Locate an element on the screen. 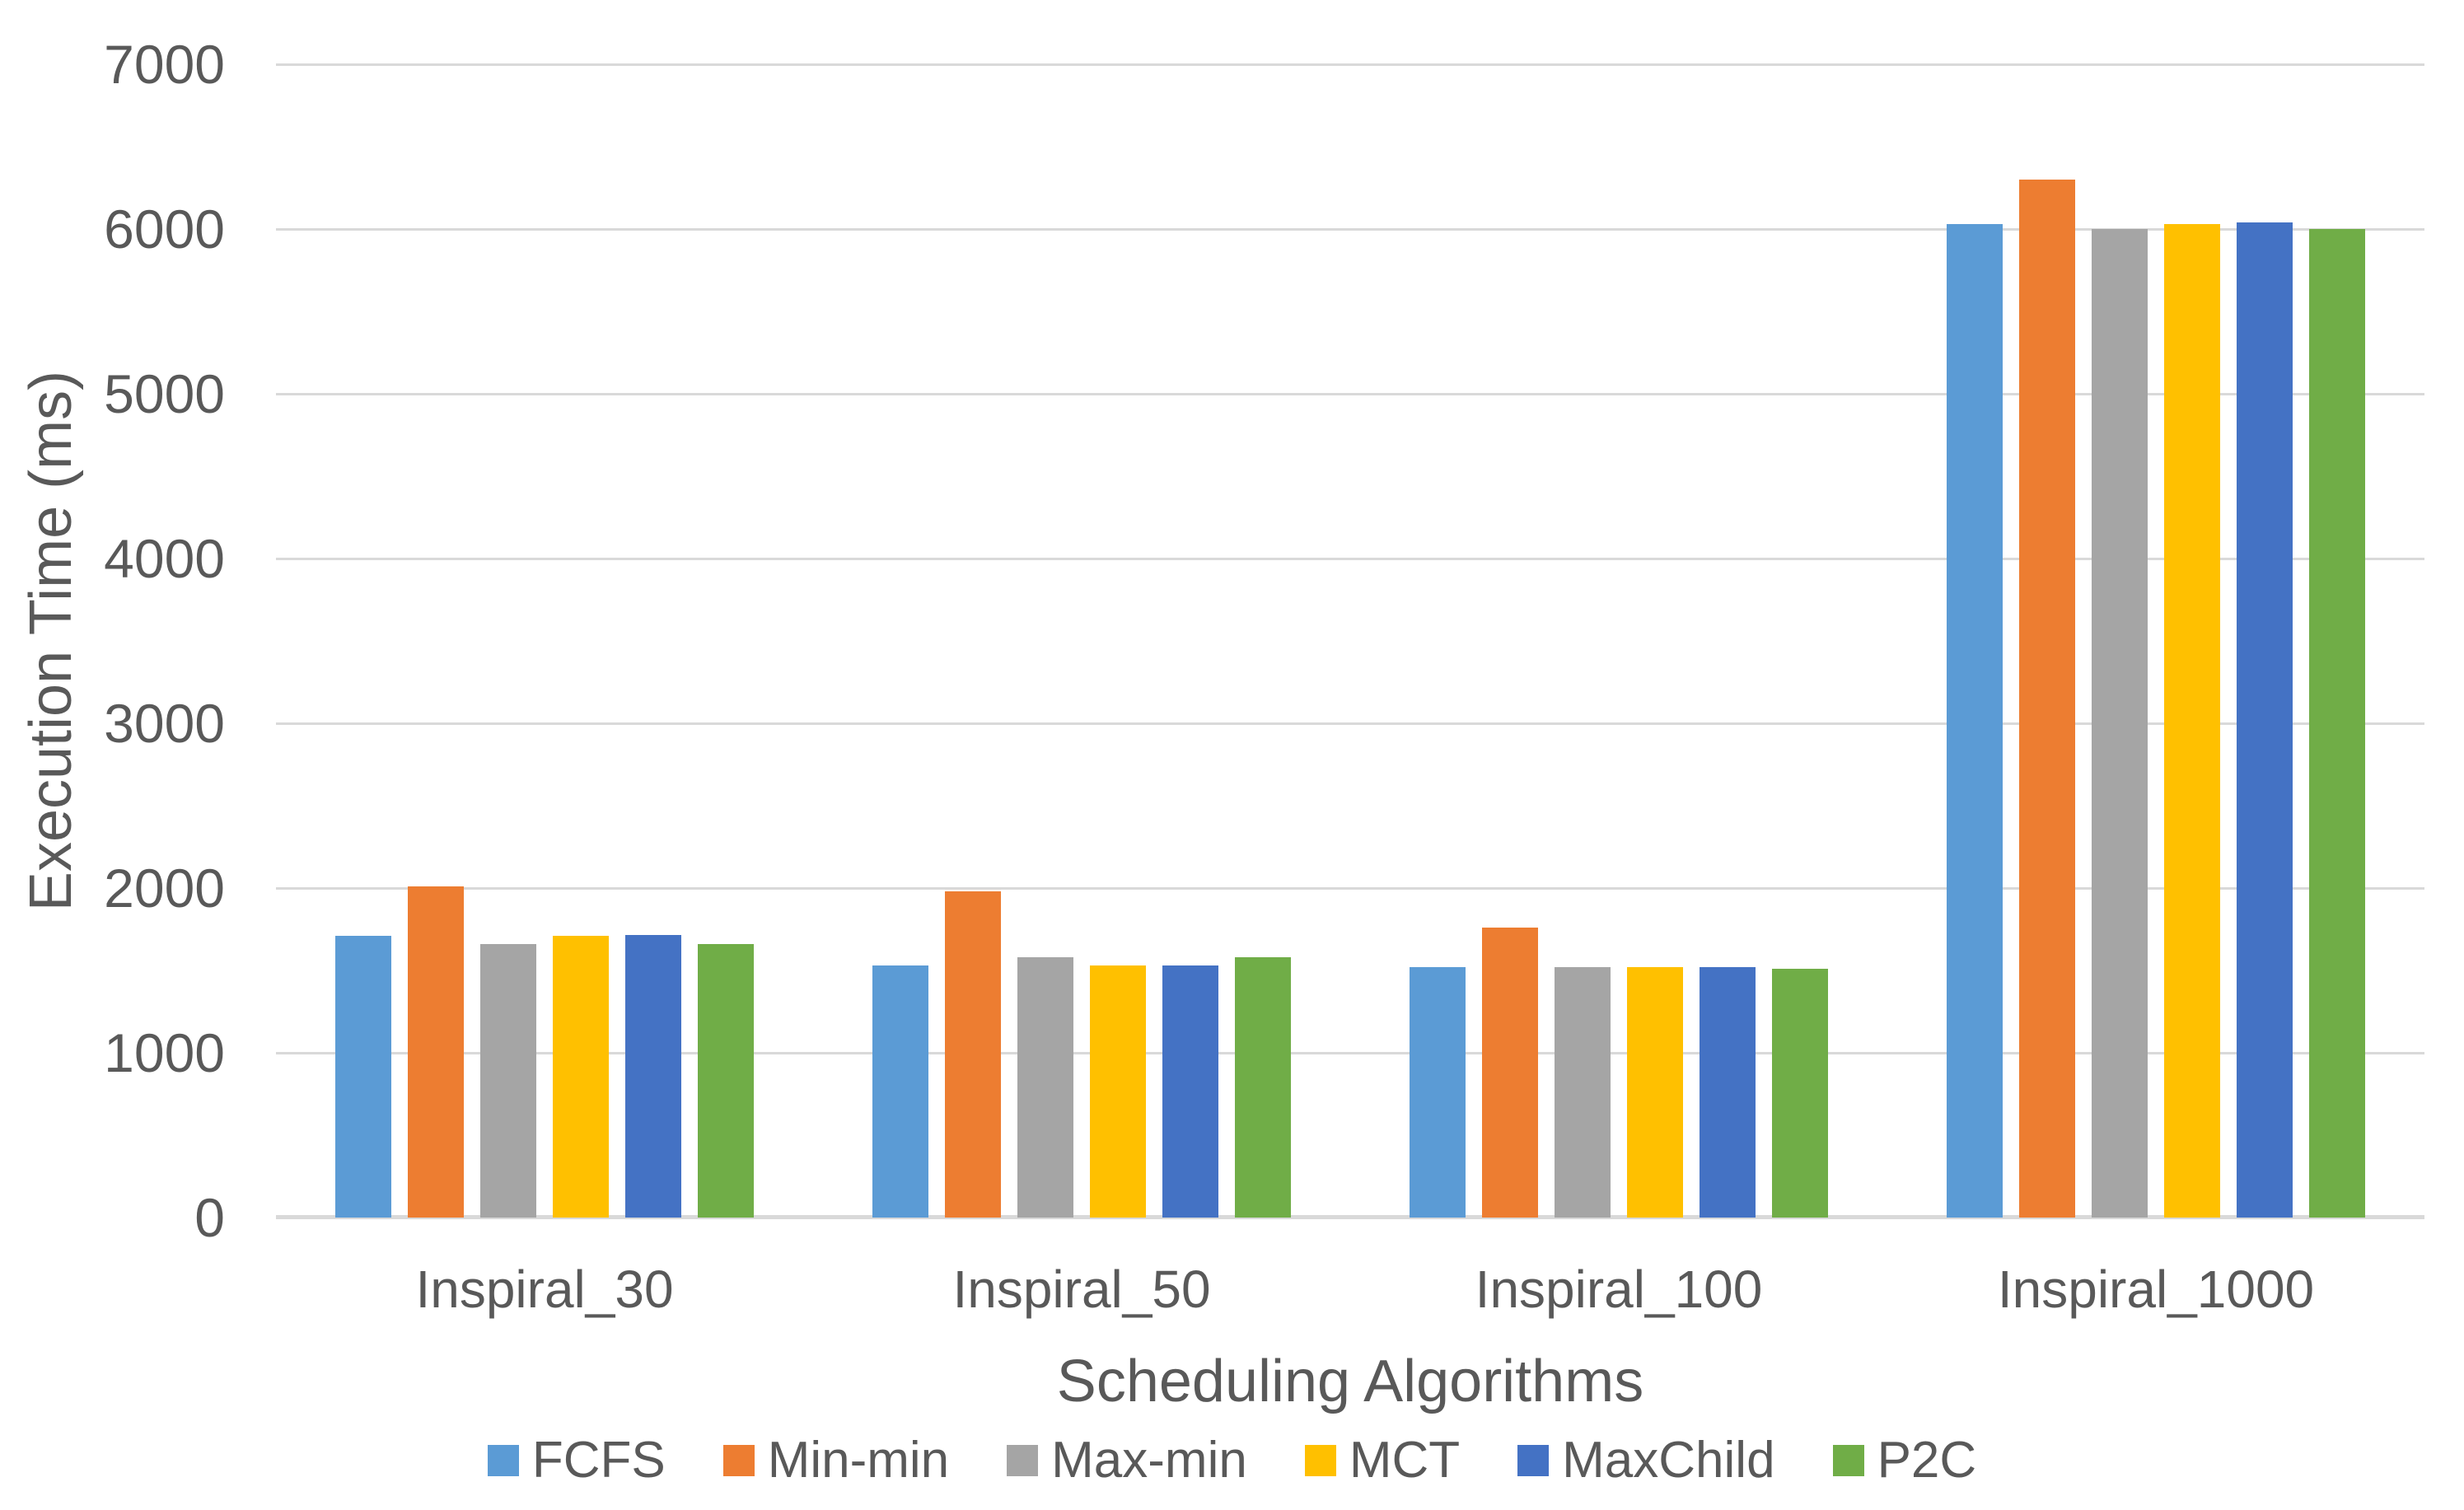  legend-label: FCFS is located at coordinates (598, 1460).